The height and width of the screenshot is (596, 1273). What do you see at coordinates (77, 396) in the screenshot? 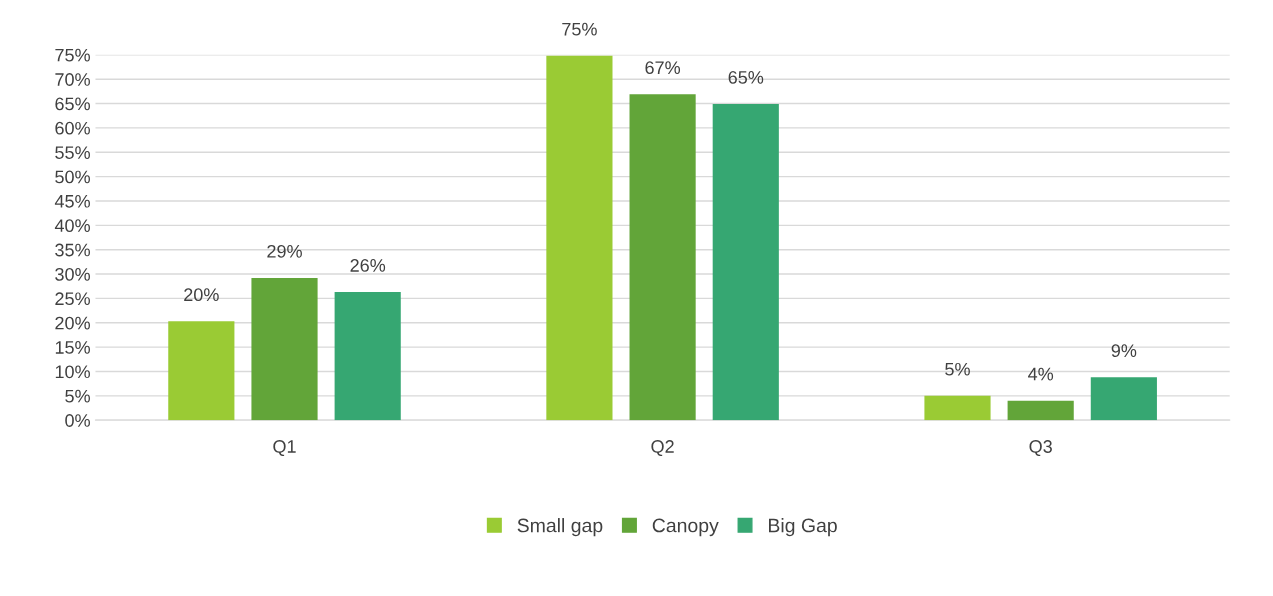
I see `y-tick-label: 5%` at bounding box center [77, 396].